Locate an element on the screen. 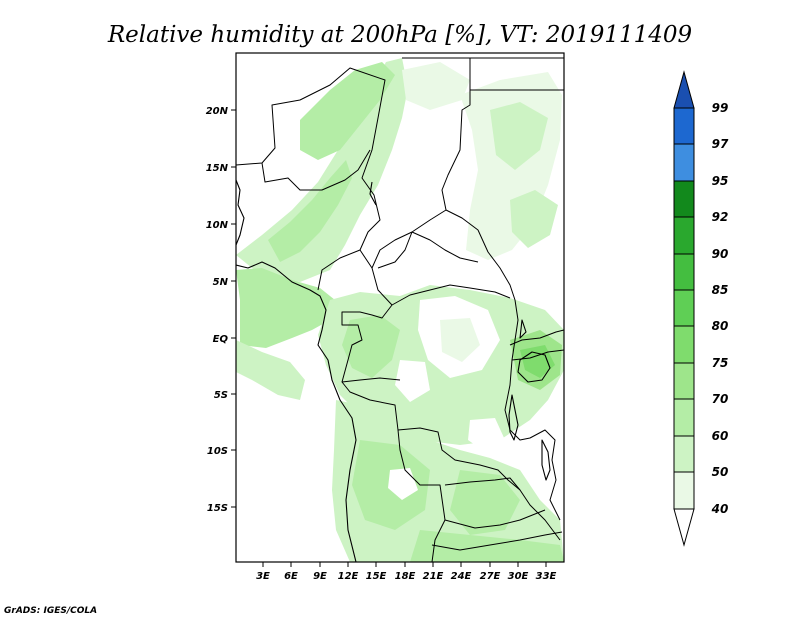 The image size is (800, 618). grads-credit: GrADS: IGES/COLA is located at coordinates (50, 611).